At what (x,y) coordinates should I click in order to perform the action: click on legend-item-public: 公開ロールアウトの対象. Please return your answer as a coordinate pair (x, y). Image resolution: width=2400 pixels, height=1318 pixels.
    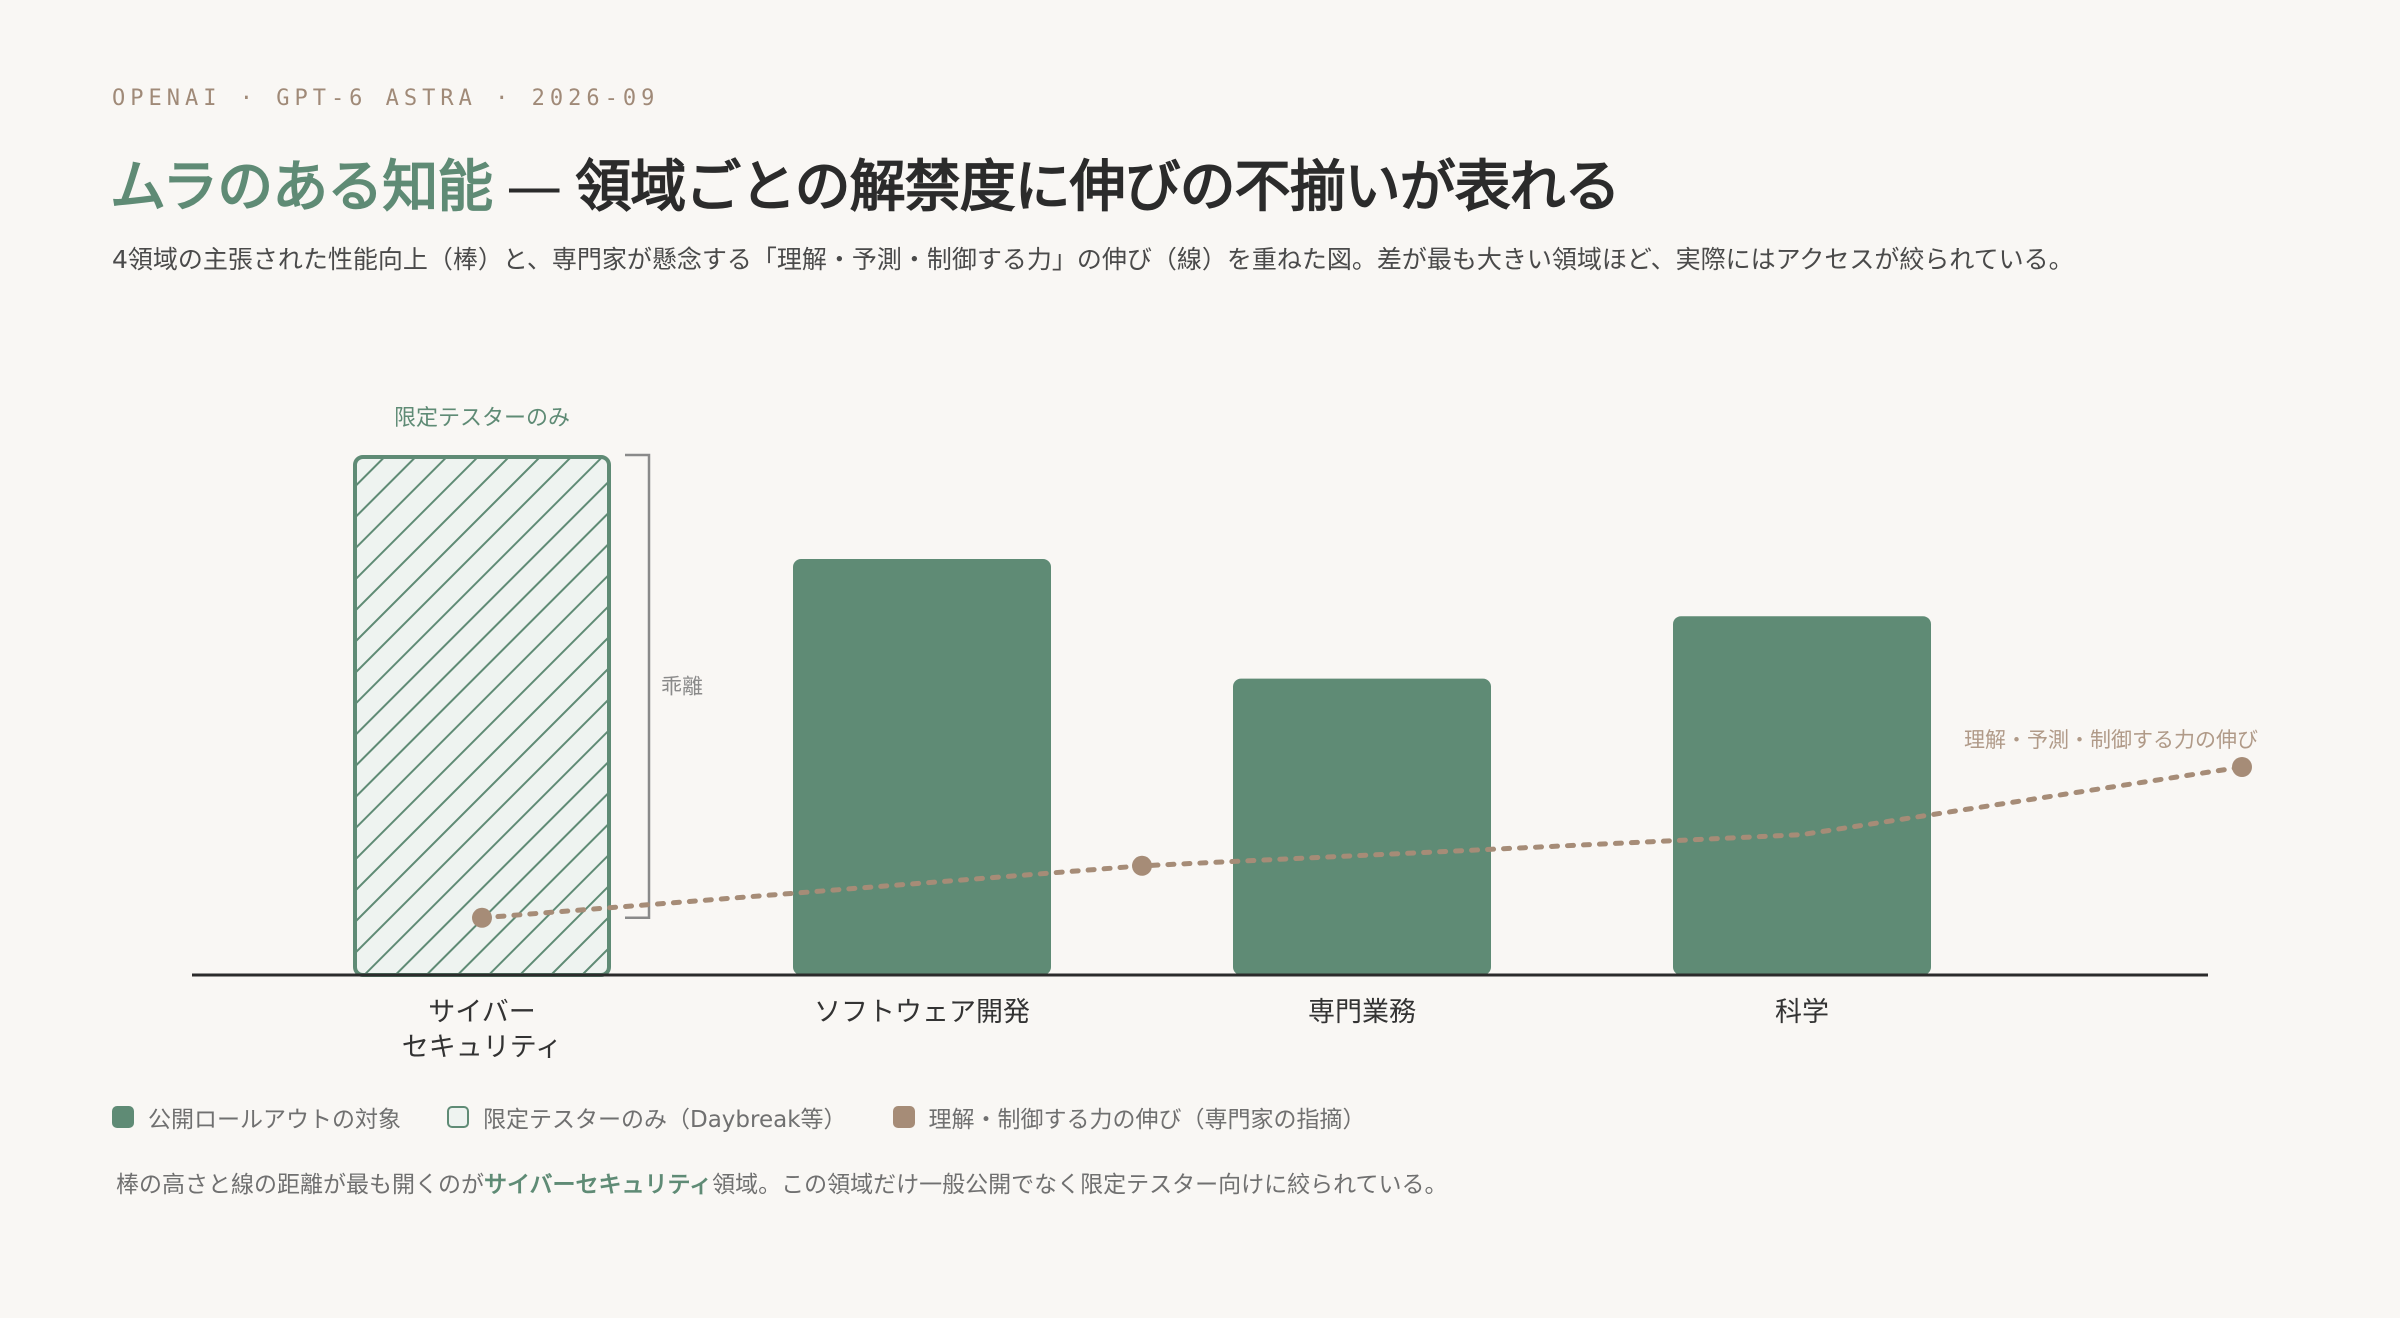
    Looking at the image, I should click on (256, 1117).